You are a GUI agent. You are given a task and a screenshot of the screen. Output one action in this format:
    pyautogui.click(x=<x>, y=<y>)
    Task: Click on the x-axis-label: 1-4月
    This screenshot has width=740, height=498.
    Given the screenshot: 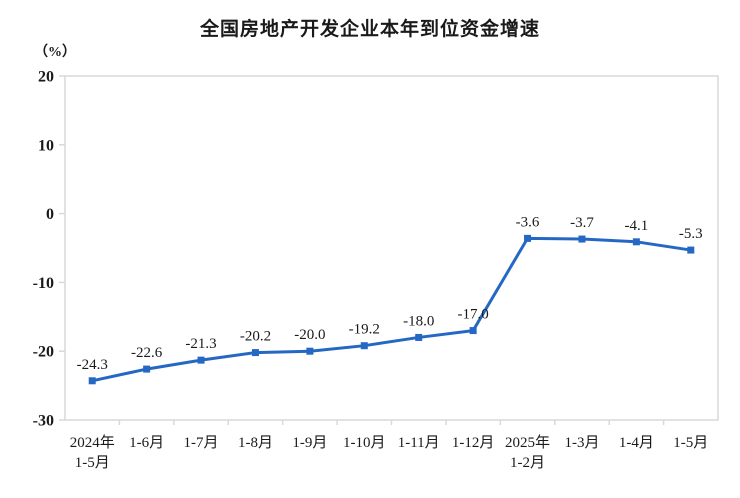 What is the action you would take?
    pyautogui.click(x=636, y=443)
    